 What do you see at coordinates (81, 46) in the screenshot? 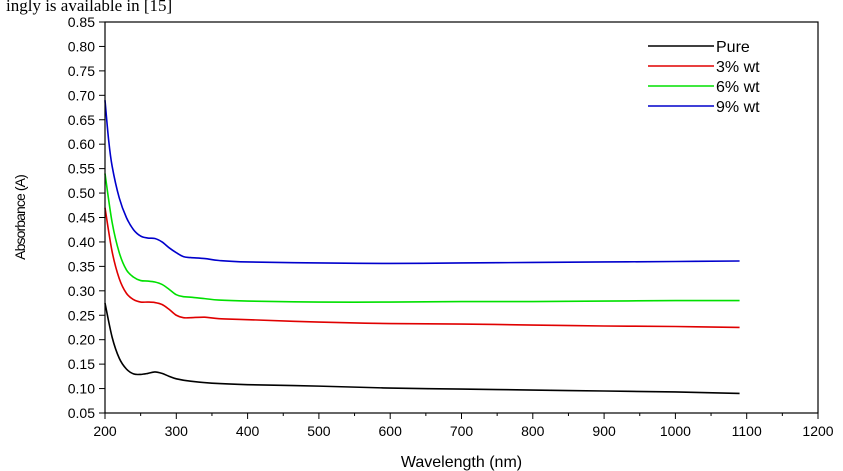
I see `y-tick-label: 0.80` at bounding box center [81, 46].